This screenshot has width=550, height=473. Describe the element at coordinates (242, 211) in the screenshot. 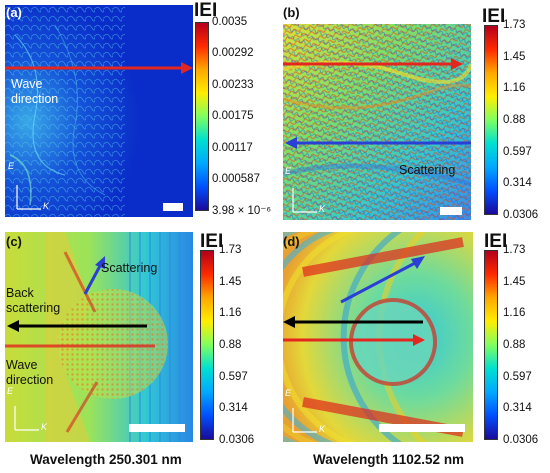

I see `colorbar-tick-a-6: 3.98 × 10⁻⁶` at that location.